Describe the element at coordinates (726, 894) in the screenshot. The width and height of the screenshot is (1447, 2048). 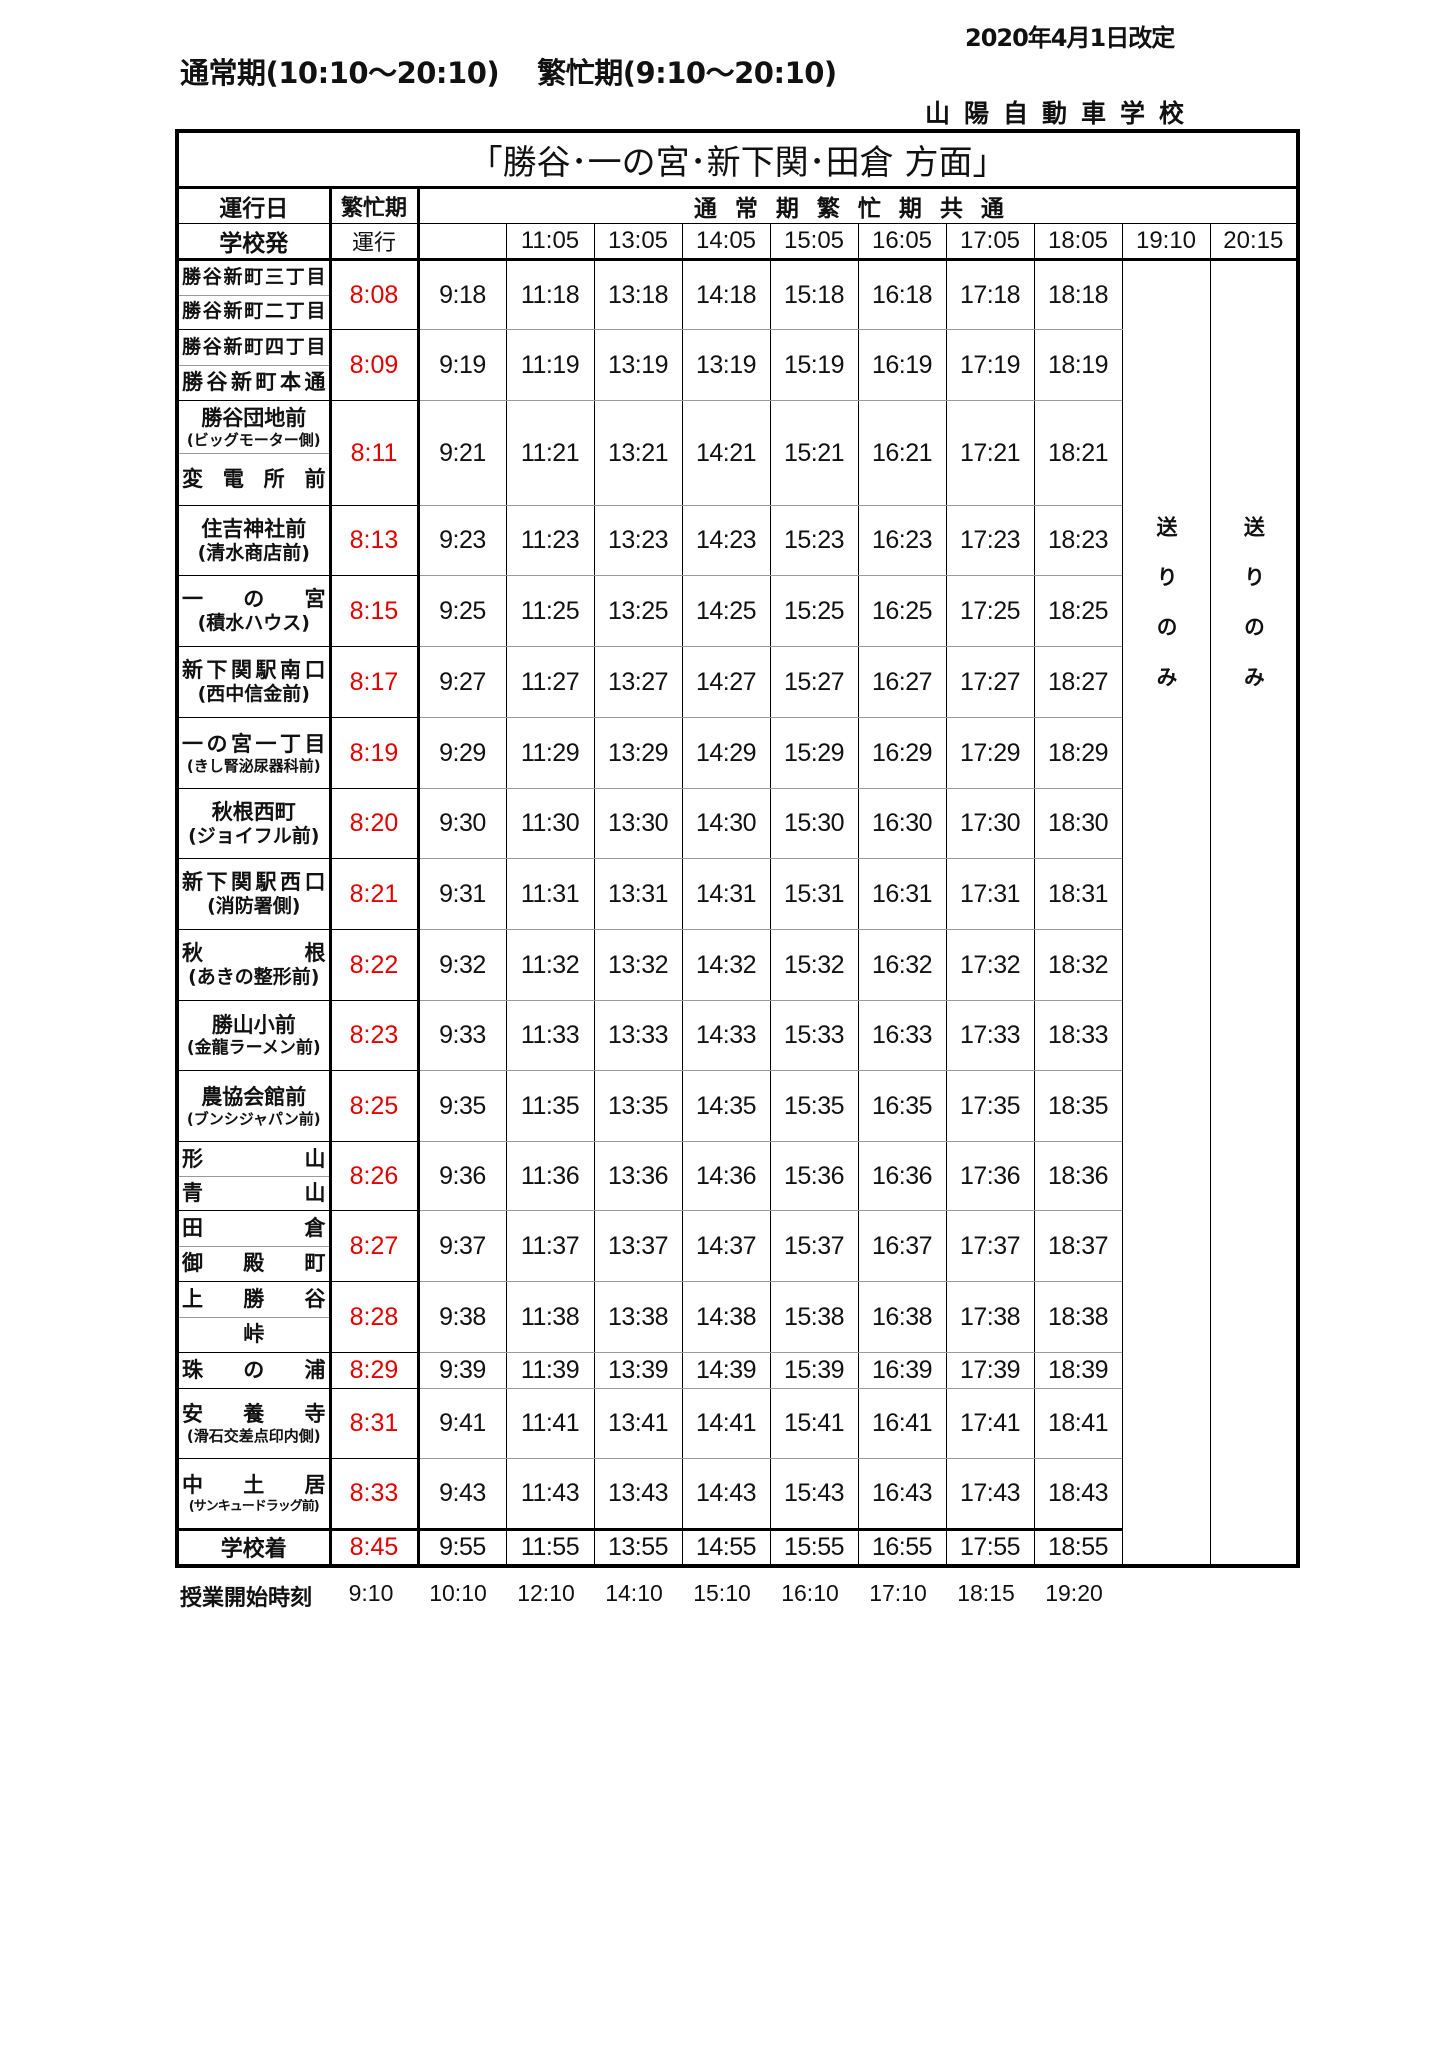
I see `departure-time: 14:31` at that location.